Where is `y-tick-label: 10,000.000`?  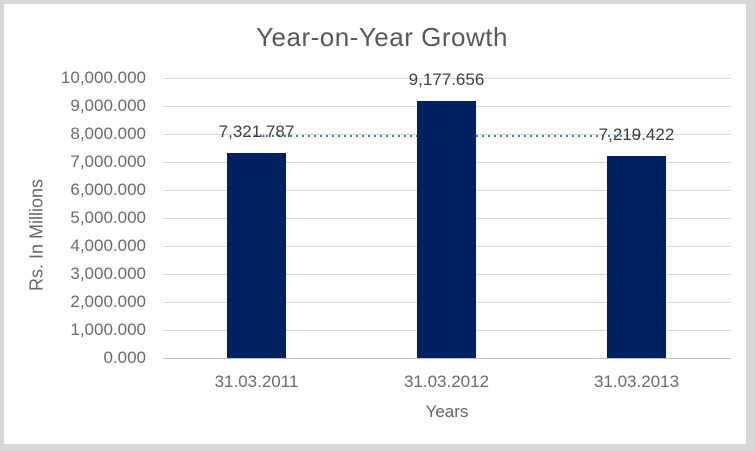 y-tick-label: 10,000.000 is located at coordinates (103, 77).